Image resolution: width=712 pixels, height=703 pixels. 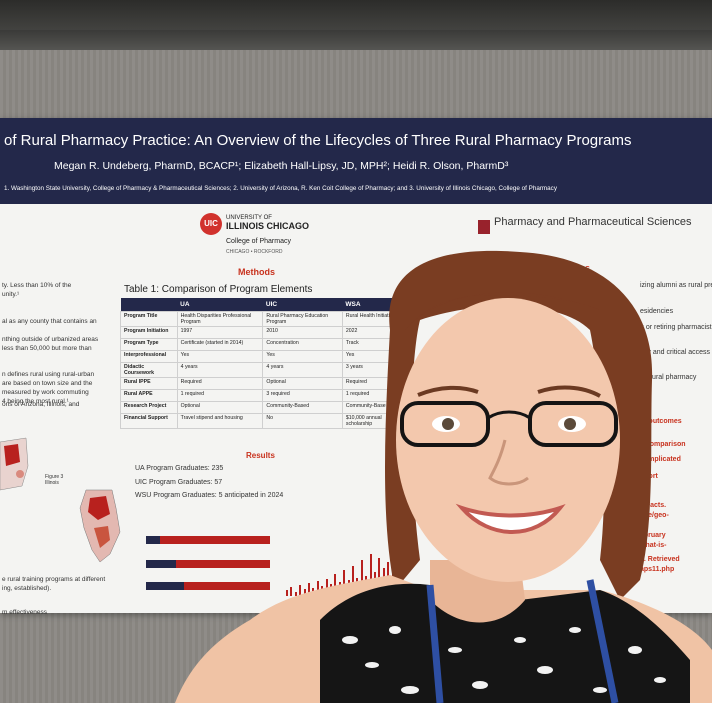 What do you see at coordinates (676, 327) in the screenshot?
I see `right-text-fragment: g or retiring pharmacist` at bounding box center [676, 327].